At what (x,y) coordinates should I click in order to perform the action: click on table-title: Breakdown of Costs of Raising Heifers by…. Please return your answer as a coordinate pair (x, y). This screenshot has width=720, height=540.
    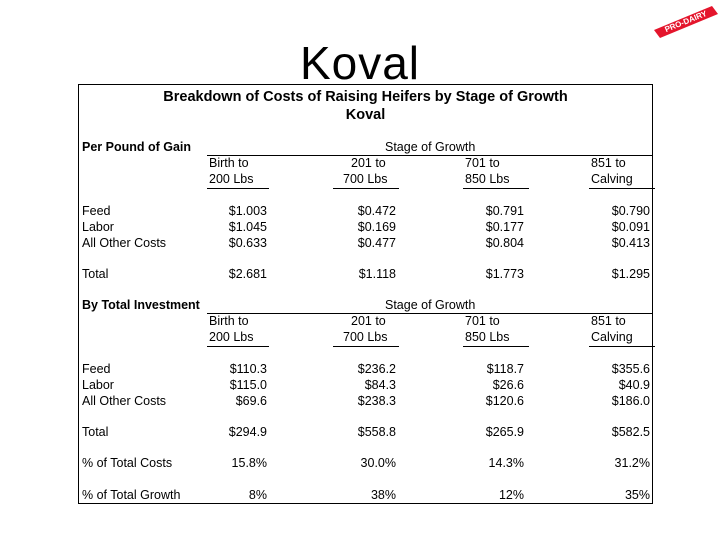
    Looking at the image, I should click on (365, 97).